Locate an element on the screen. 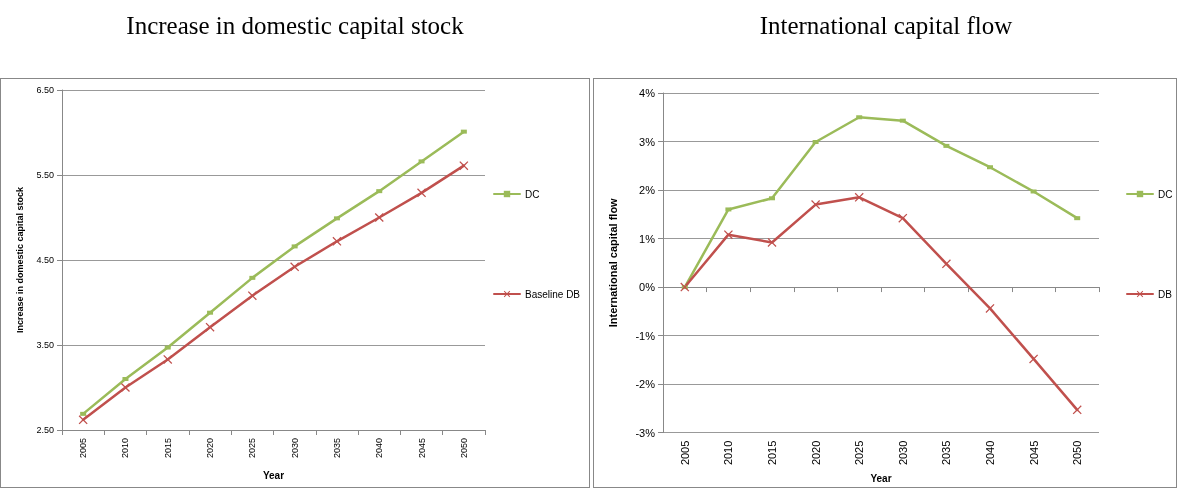  y-tick-label: 2.50 is located at coordinates (45, 430).